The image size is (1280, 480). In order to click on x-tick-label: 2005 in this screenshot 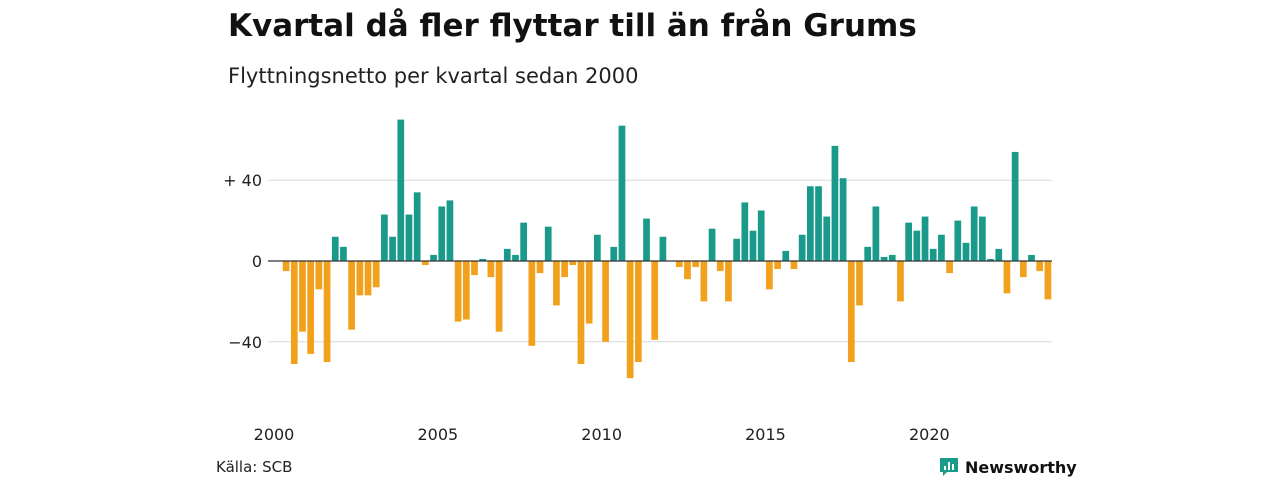, I will do `click(437, 434)`.